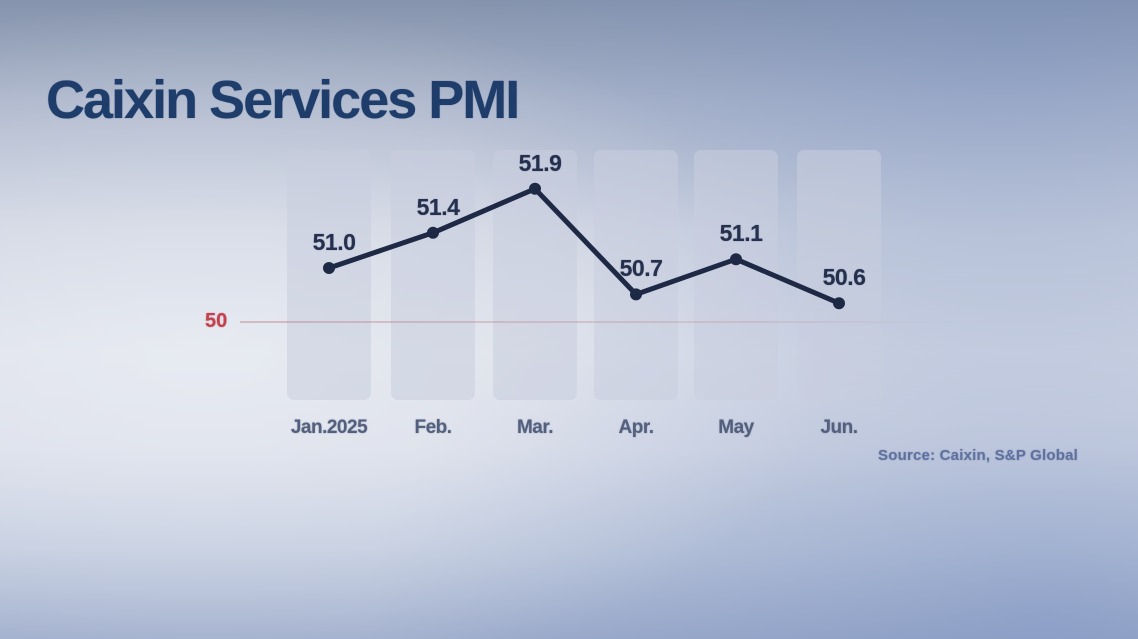 The image size is (1138, 639). Describe the element at coordinates (636, 427) in the screenshot. I see `month-label: Apr.` at that location.